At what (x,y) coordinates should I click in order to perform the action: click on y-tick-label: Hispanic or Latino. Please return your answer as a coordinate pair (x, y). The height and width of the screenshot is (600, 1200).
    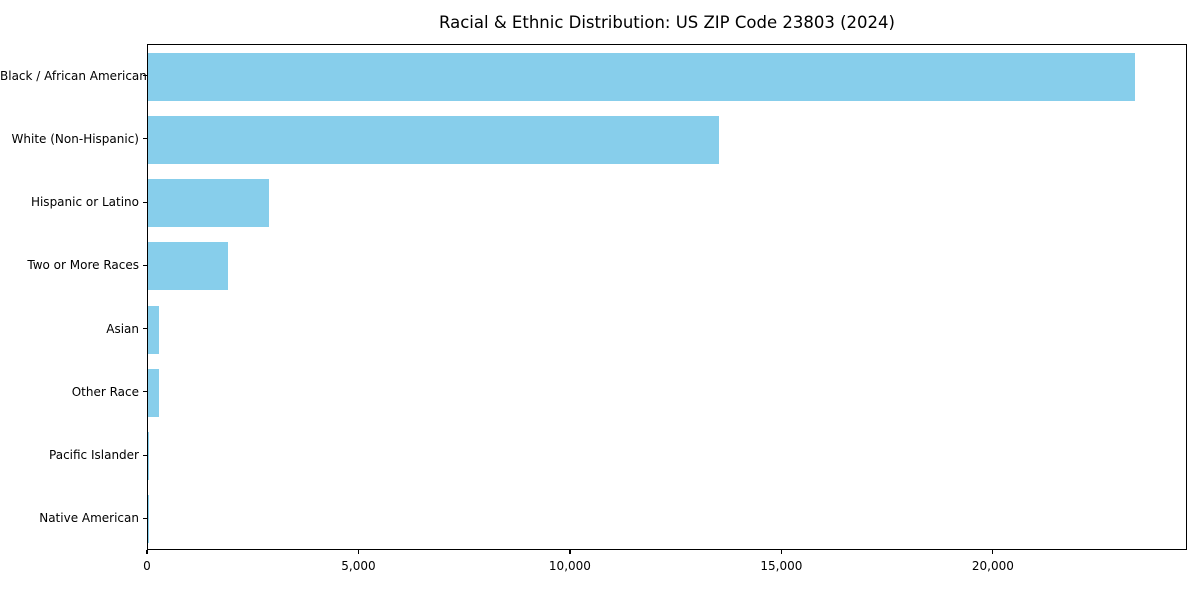
    Looking at the image, I should click on (84, 202).